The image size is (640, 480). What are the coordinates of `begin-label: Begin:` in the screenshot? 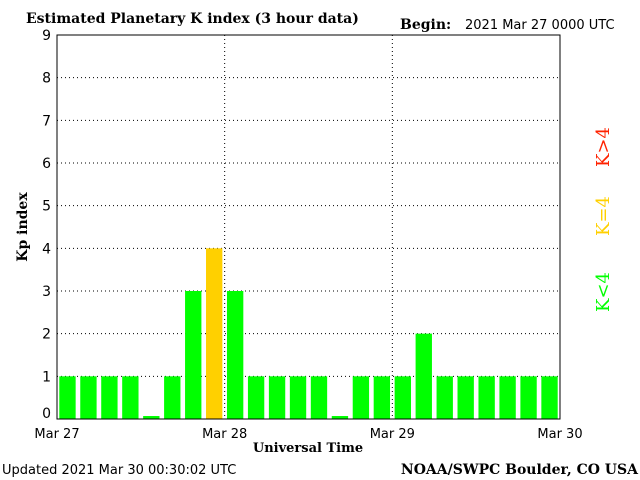 It's located at (425, 25).